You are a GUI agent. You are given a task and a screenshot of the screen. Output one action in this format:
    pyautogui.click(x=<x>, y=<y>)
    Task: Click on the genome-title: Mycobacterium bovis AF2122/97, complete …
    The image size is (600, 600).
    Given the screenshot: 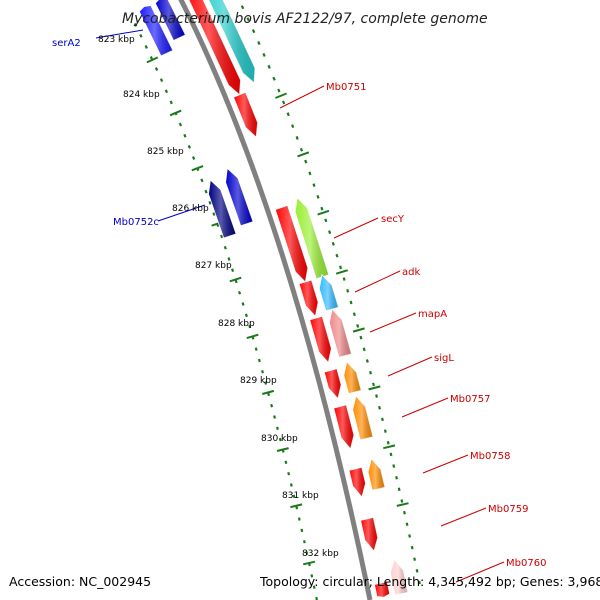 What is the action you would take?
    pyautogui.click(x=305, y=19)
    